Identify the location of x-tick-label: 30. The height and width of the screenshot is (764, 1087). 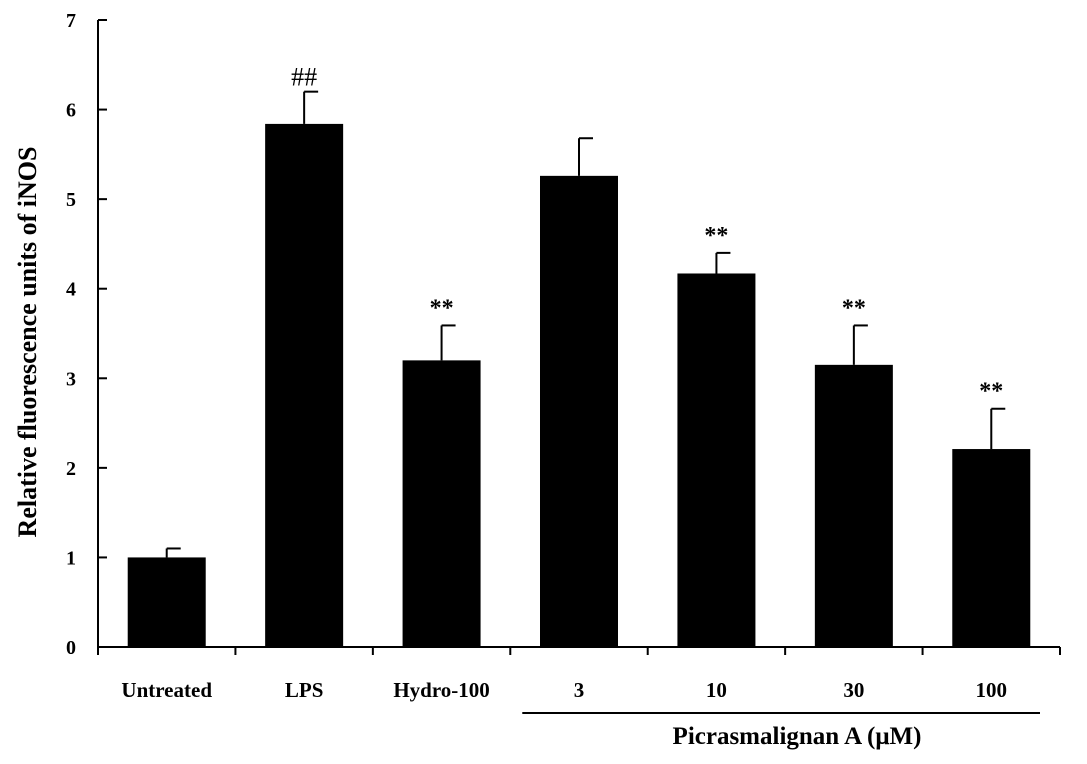
(853, 690).